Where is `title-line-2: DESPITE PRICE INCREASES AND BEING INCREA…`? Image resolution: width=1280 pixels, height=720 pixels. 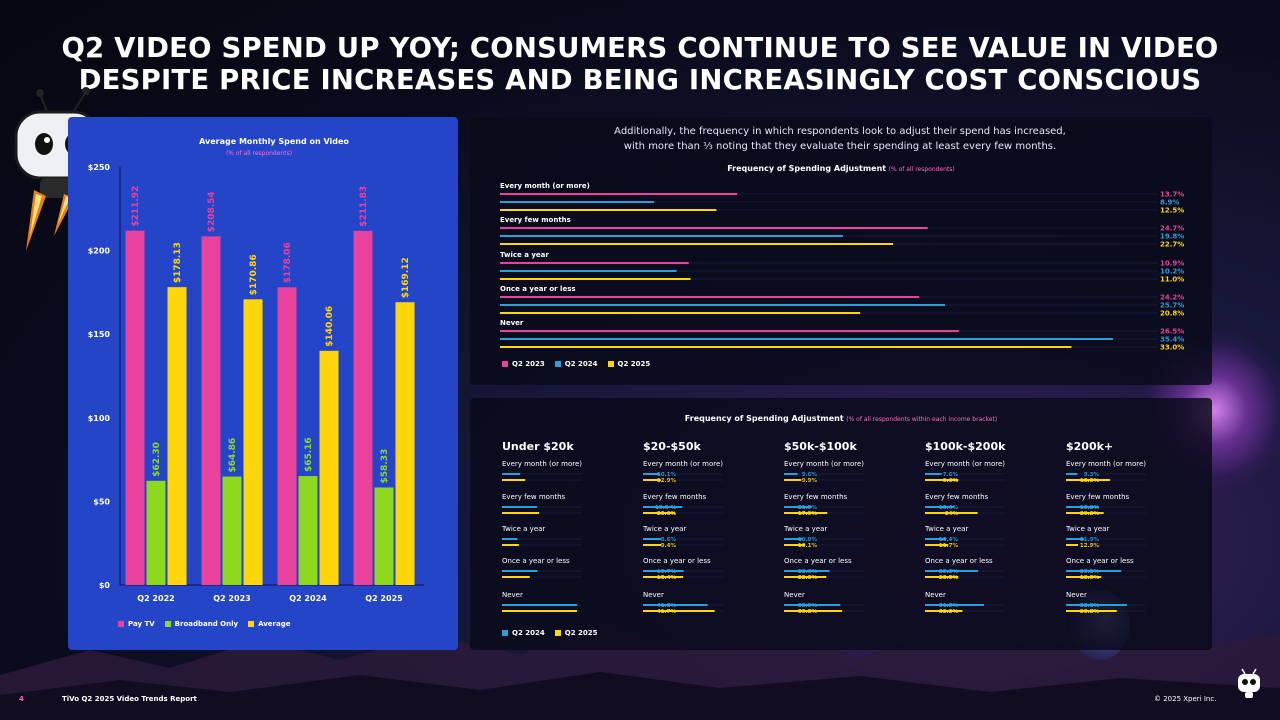
title-line-2: DESPITE PRICE INCREASES AND BEING INCREA… is located at coordinates (640, 80).